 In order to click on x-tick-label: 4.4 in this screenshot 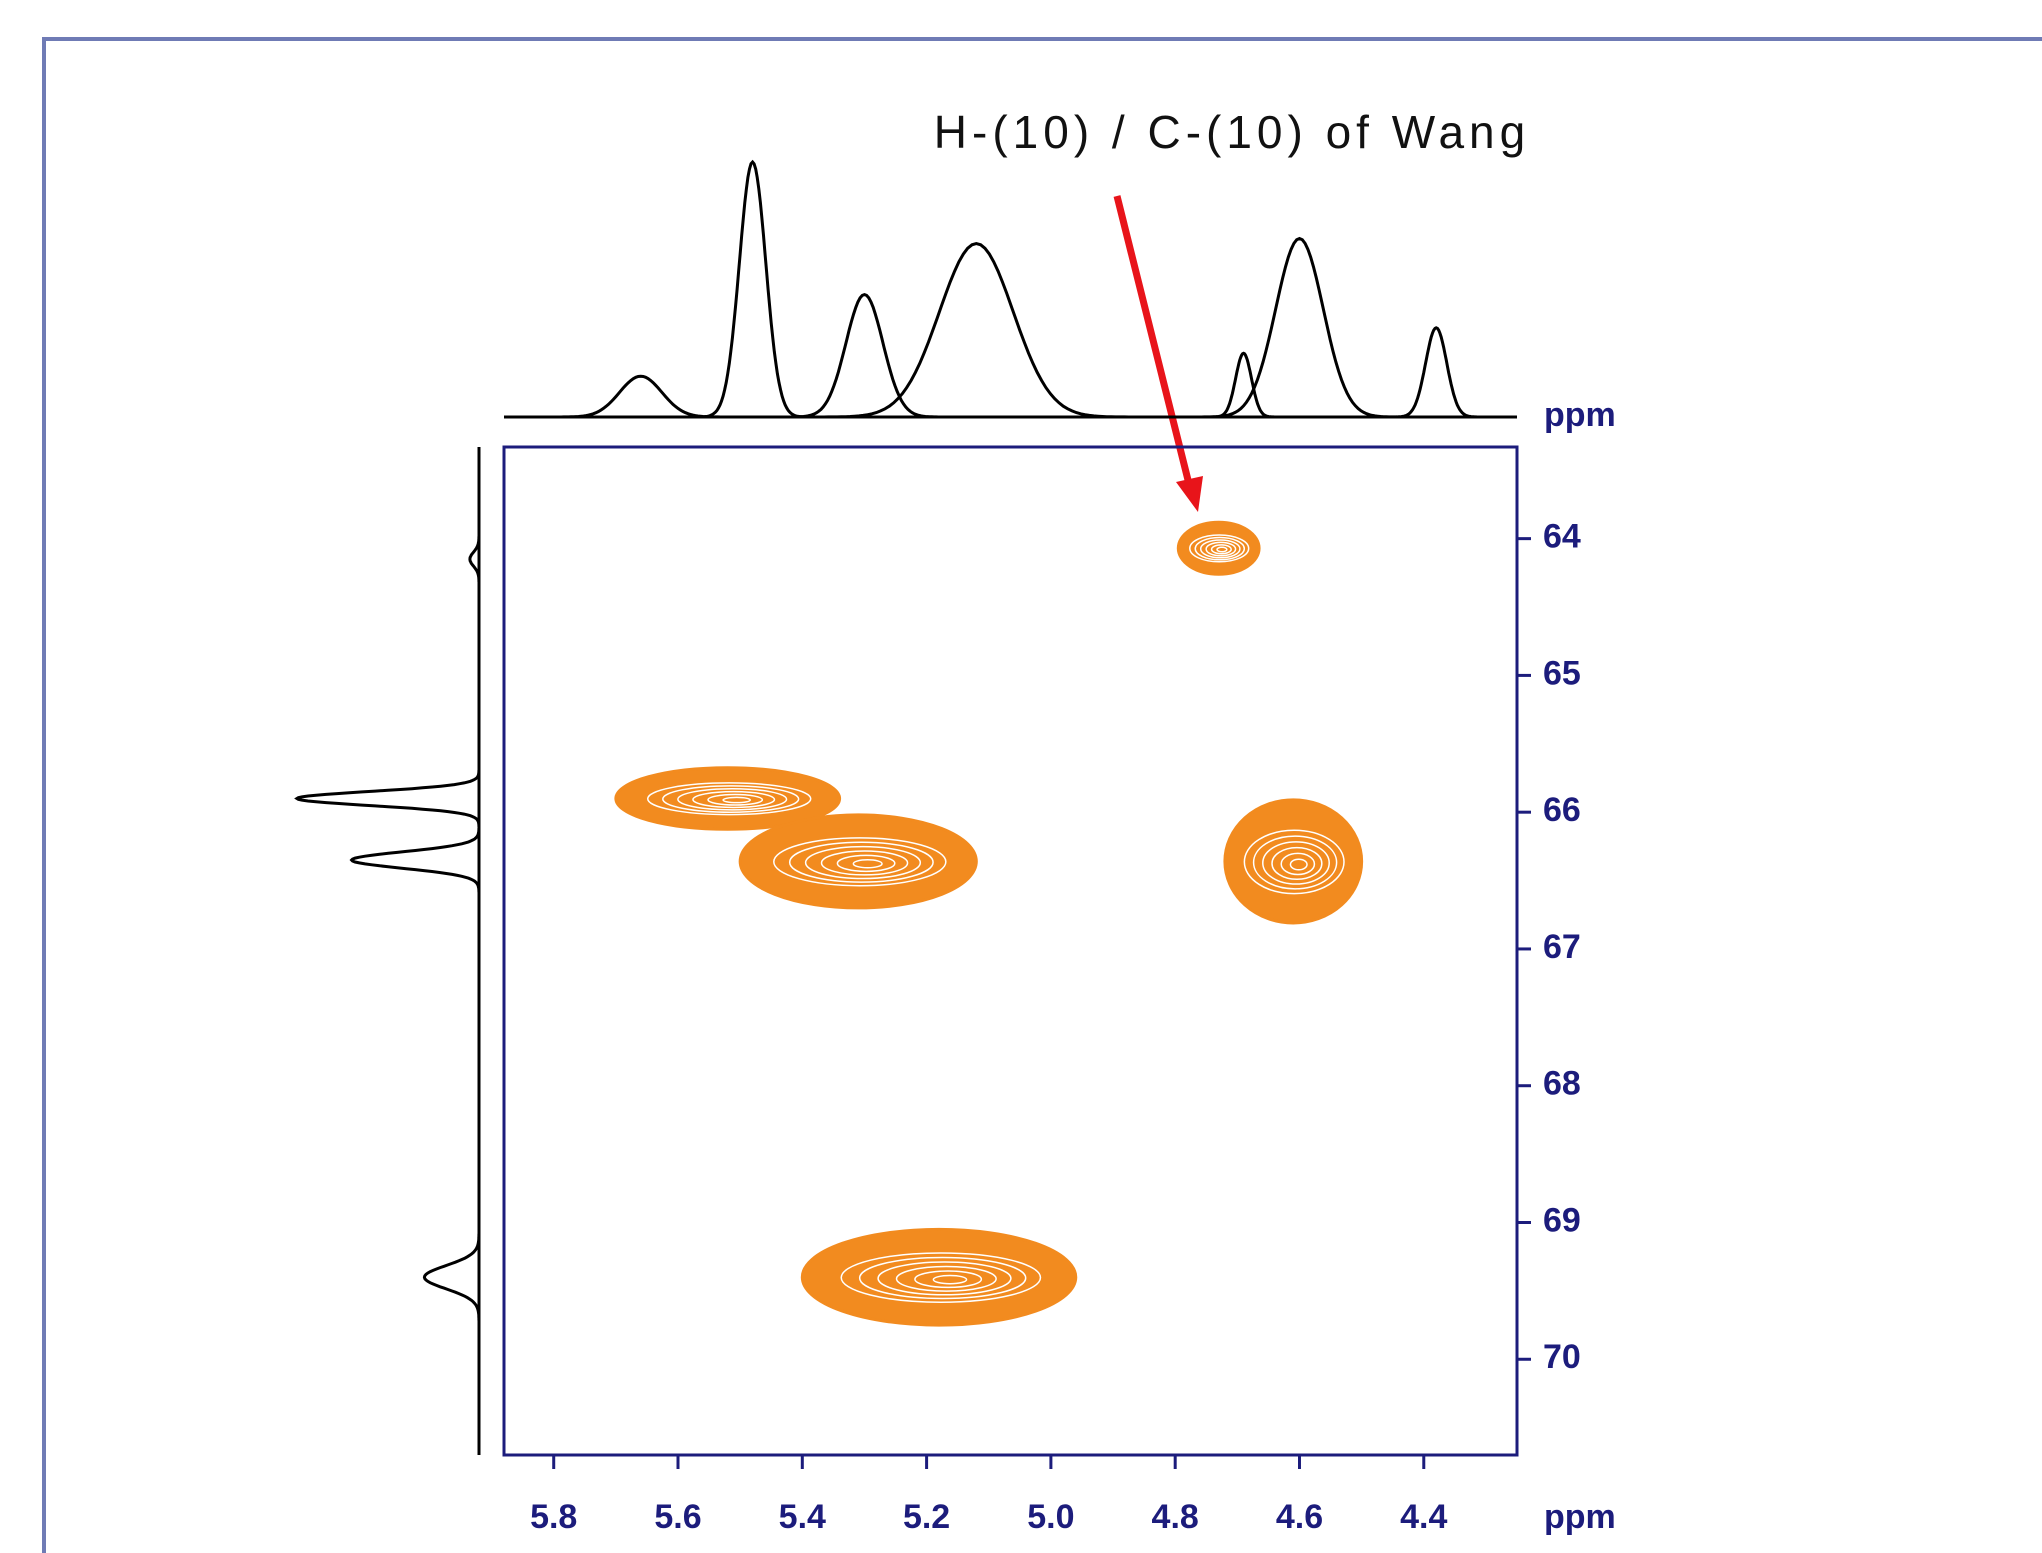, I will do `click(1423, 1517)`.